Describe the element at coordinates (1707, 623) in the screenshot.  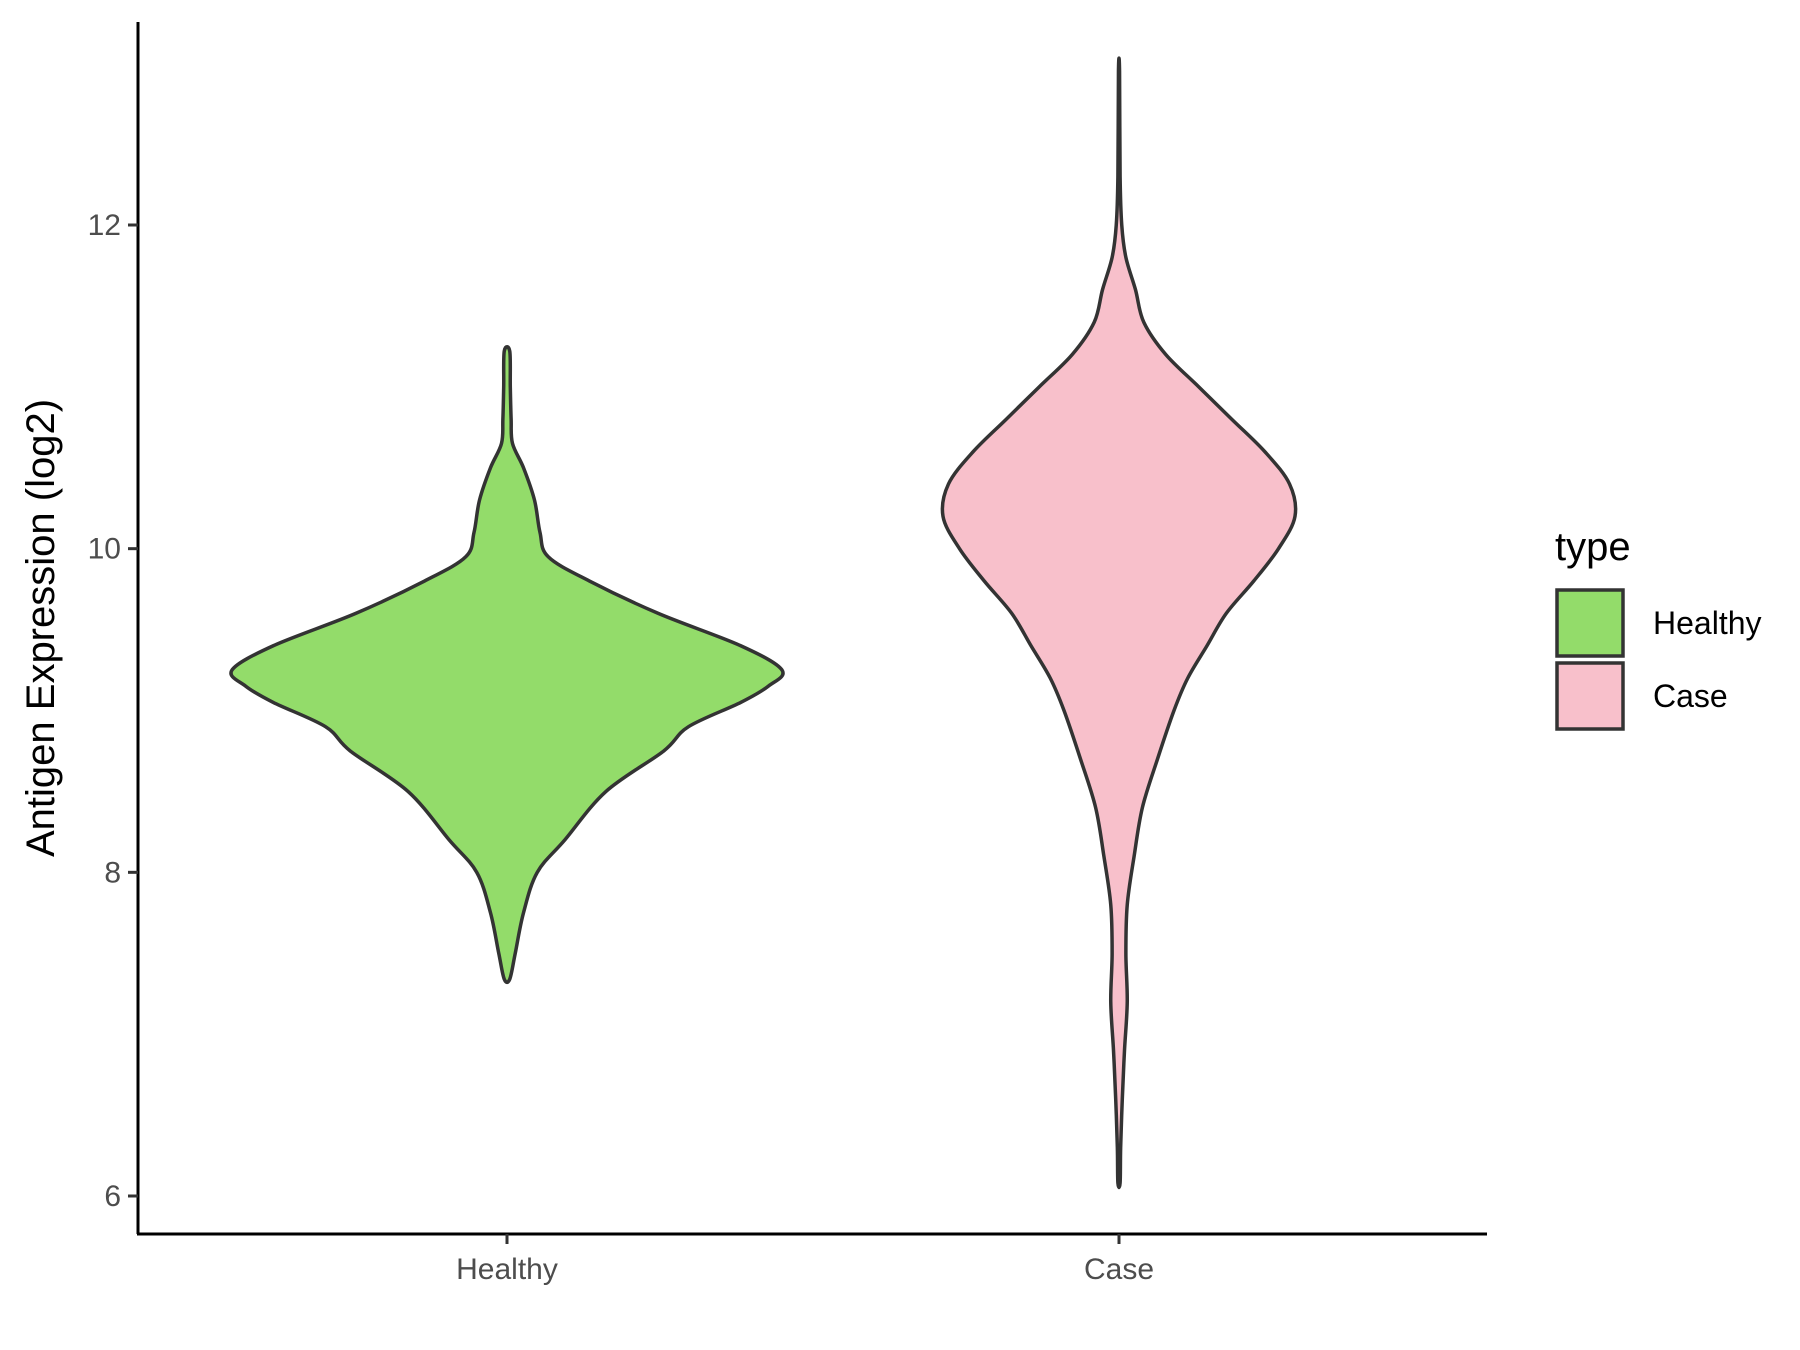
I see `legend-label-healthy: Healthy` at that location.